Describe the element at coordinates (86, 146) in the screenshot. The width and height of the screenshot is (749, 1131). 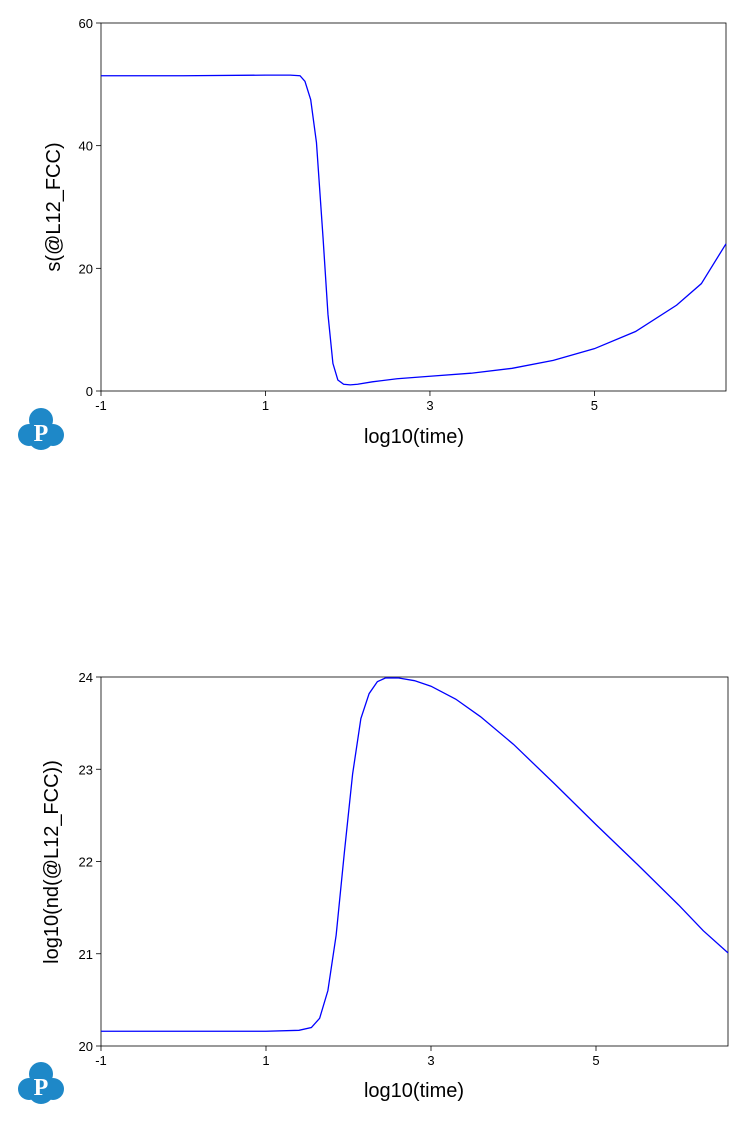
I see `y-tick-label: 40` at that location.